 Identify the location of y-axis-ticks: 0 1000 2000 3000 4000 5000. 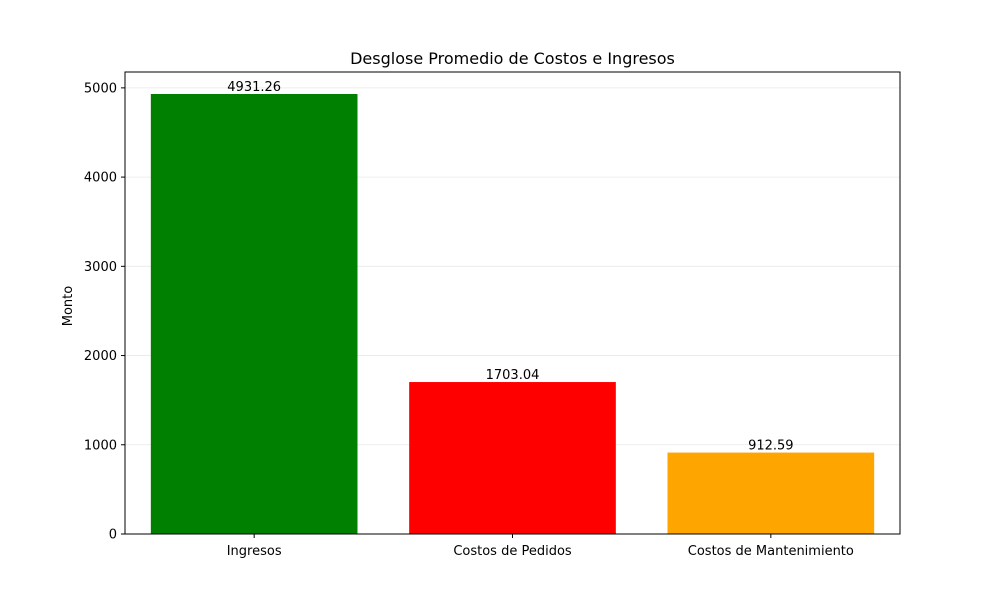
(104, 312).